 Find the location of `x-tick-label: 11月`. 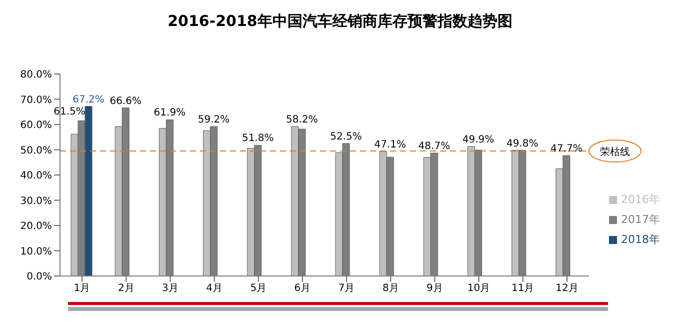

x-tick-label: 11月 is located at coordinates (523, 288).